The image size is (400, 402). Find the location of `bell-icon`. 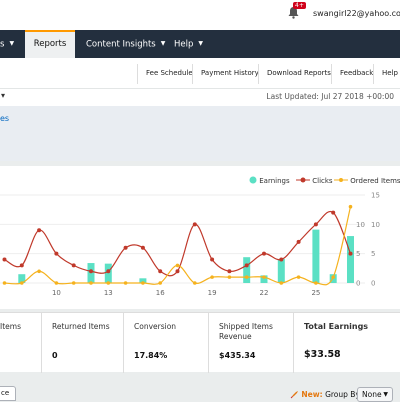

bell-icon is located at coordinates (293, 12).